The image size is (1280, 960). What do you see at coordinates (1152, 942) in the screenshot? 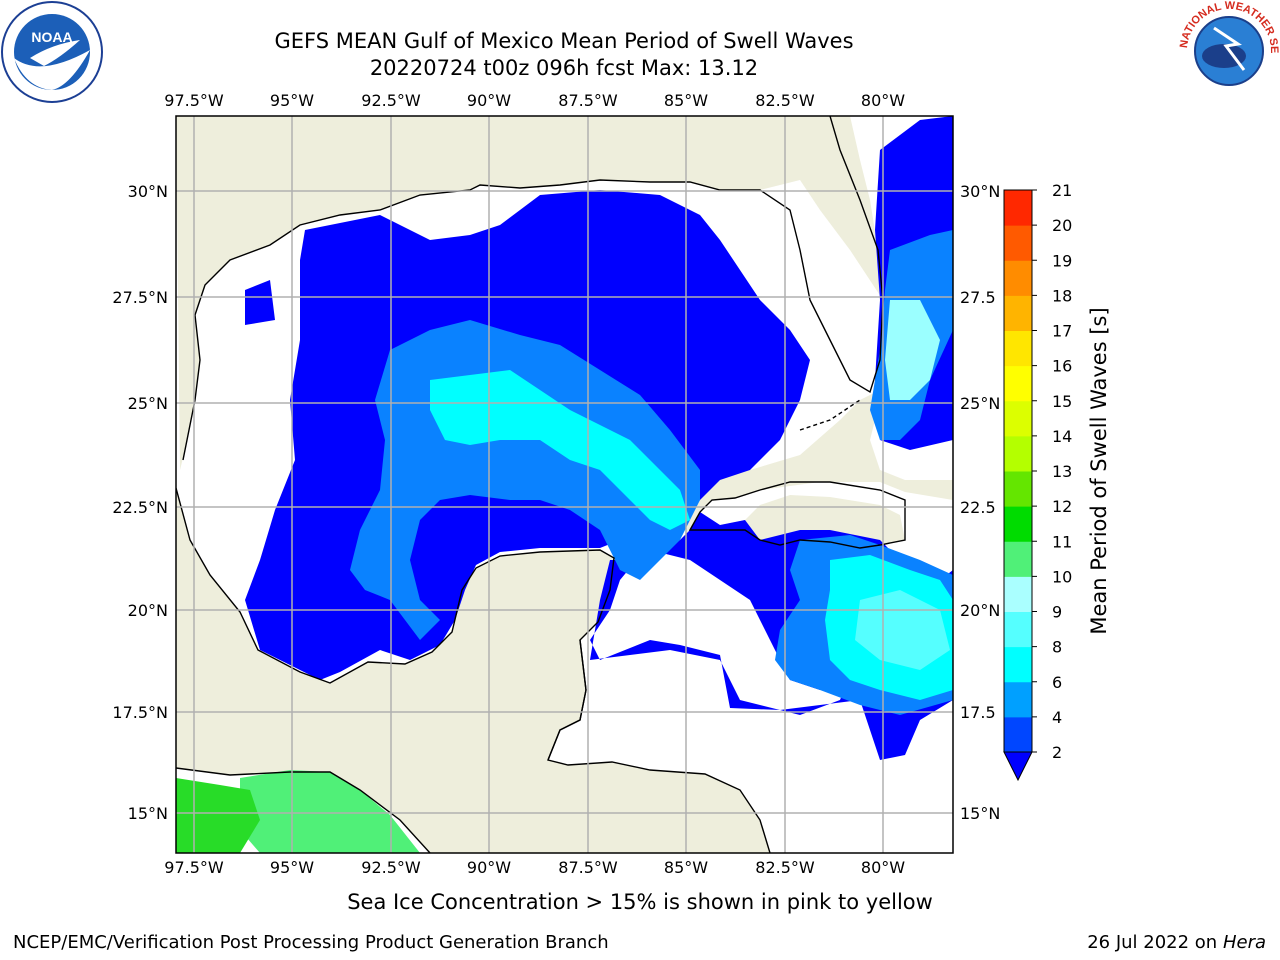
I see `run-date-text: 26 Jul 2022 on` at bounding box center [1152, 942].